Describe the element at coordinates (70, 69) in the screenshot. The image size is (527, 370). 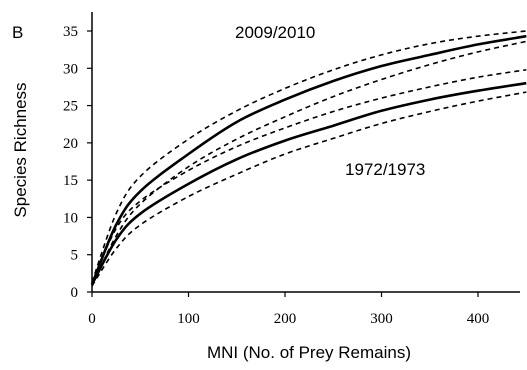
I see `y-tick-label: 30` at that location.